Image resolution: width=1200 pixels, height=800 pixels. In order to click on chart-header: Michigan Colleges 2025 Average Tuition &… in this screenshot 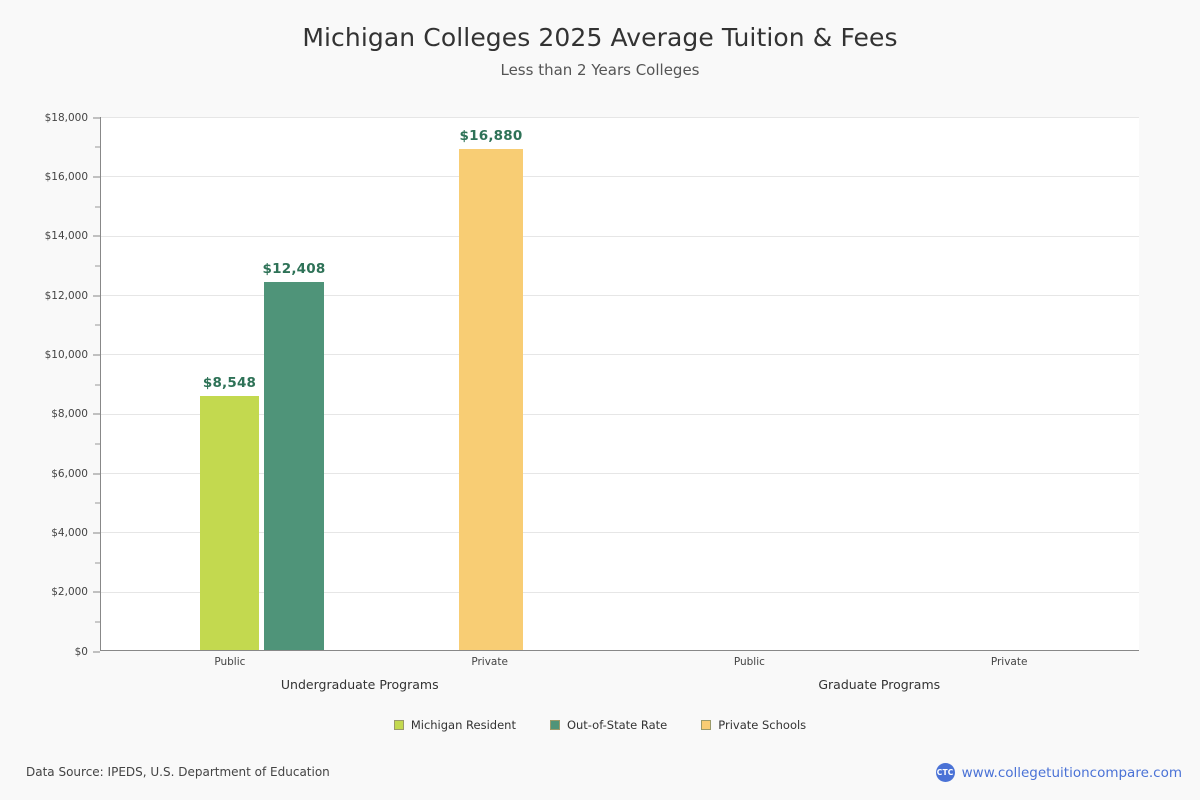, I will do `click(600, 39)`.